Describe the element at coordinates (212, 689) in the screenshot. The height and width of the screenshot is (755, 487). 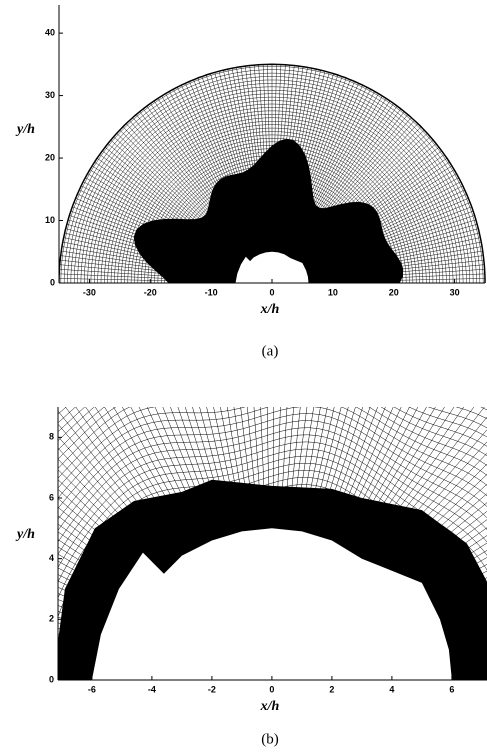
I see `x-tick-label: -2` at that location.